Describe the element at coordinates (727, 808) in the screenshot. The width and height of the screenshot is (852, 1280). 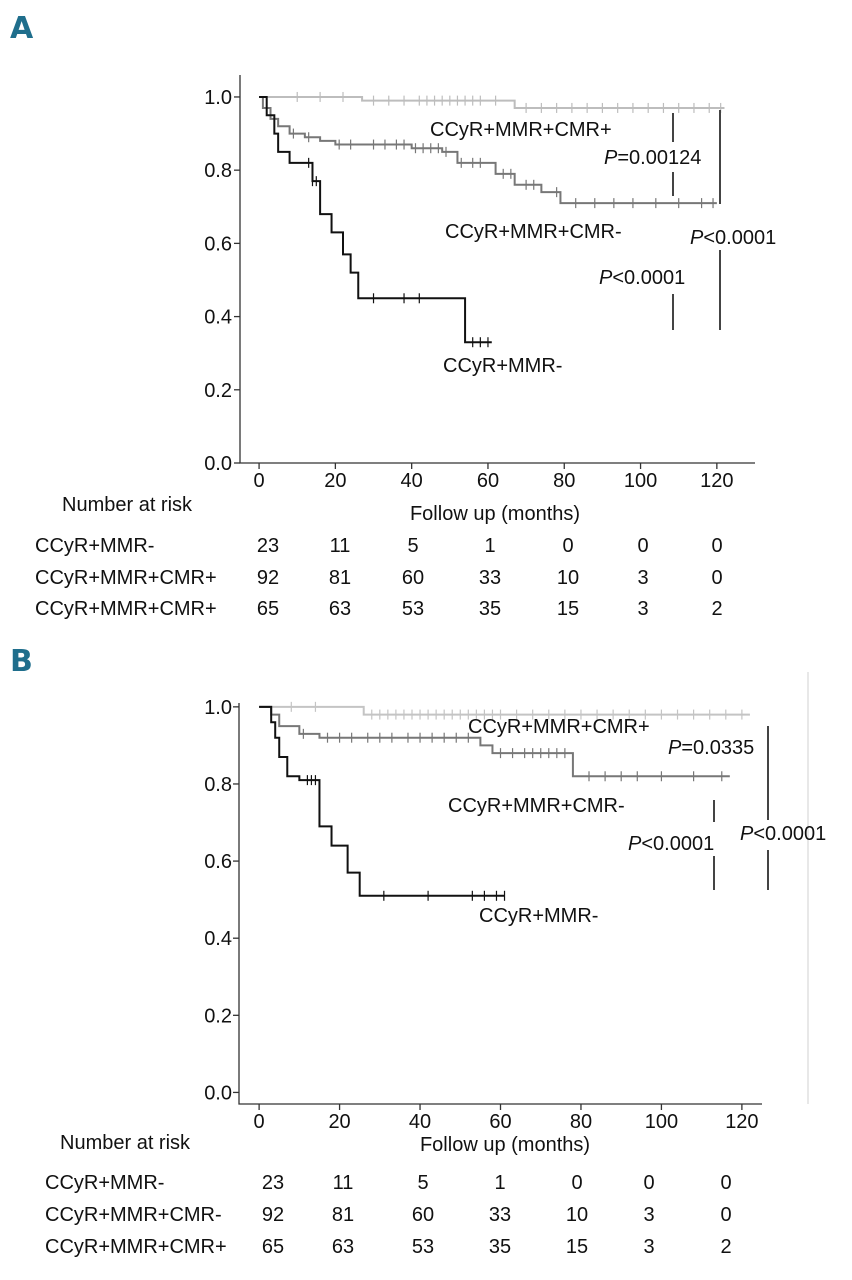
I see `panel-b-p-values: P=0.0335 P<0.0001 P<0.0001` at that location.